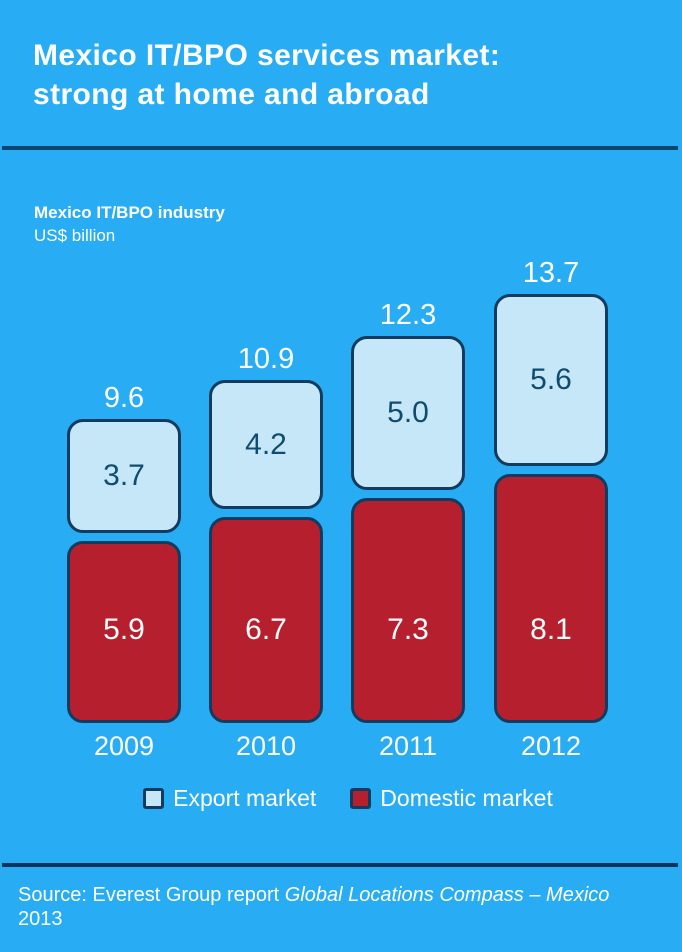 The width and height of the screenshot is (682, 952). I want to click on domestic-segment-2010: 6.7, so click(266, 620).